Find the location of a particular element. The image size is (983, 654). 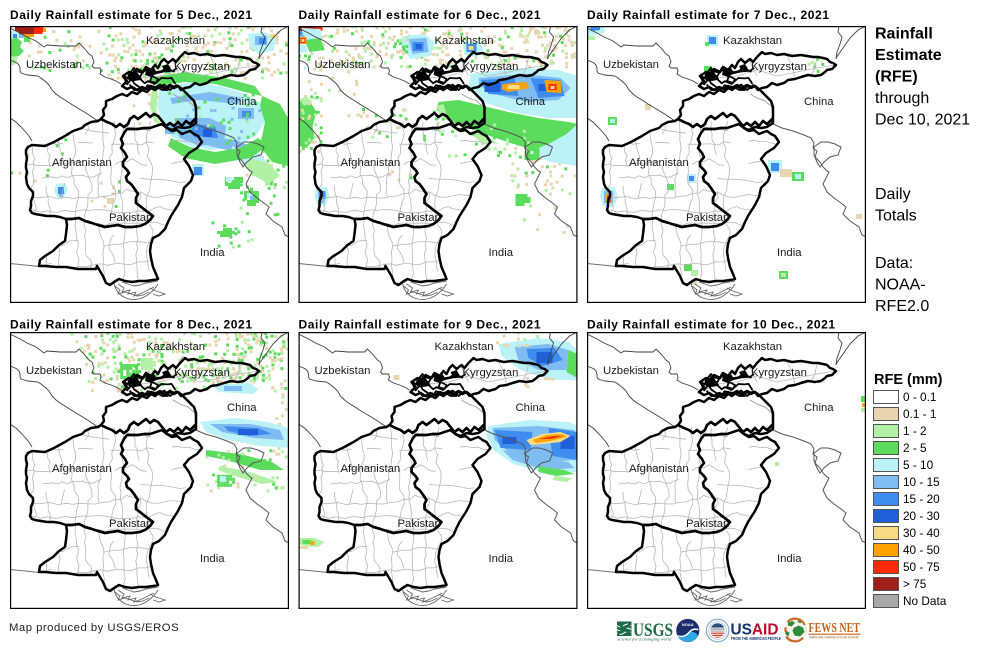

svg-text: Daily is located at coordinates (893, 194).